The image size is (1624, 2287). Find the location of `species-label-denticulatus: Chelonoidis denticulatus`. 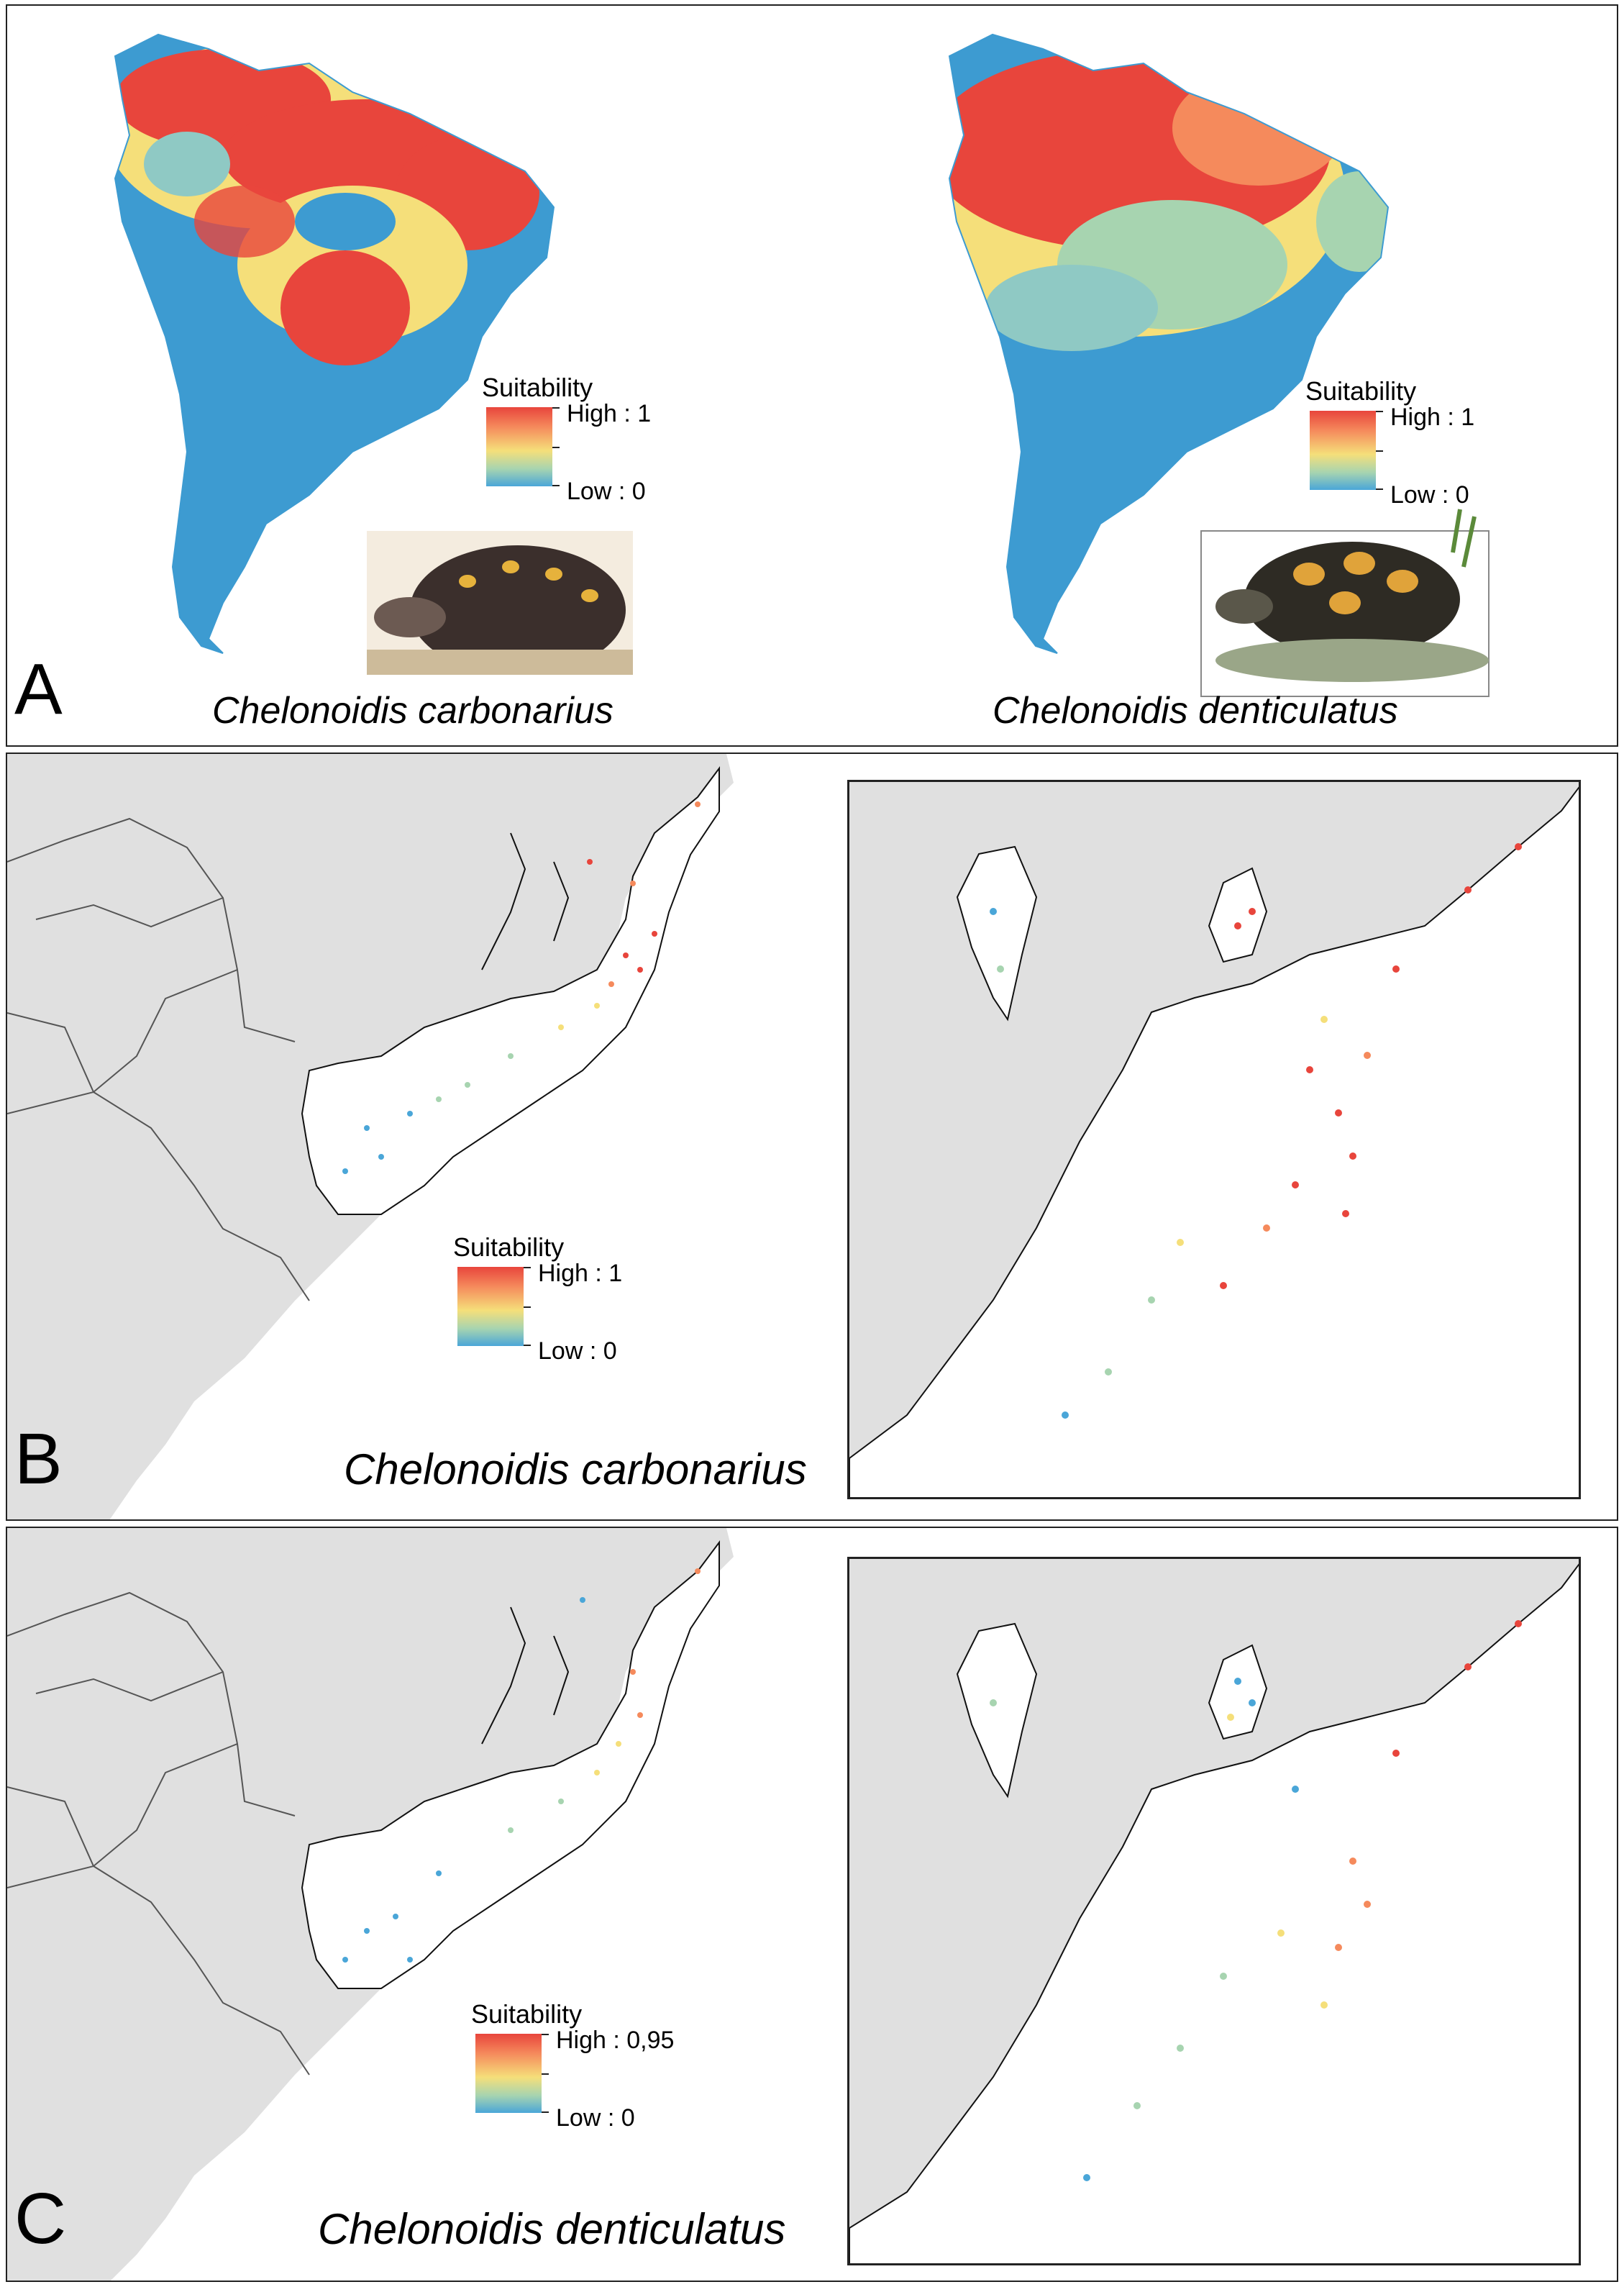

species-label-denticulatus: Chelonoidis denticulatus is located at coordinates (1195, 711).